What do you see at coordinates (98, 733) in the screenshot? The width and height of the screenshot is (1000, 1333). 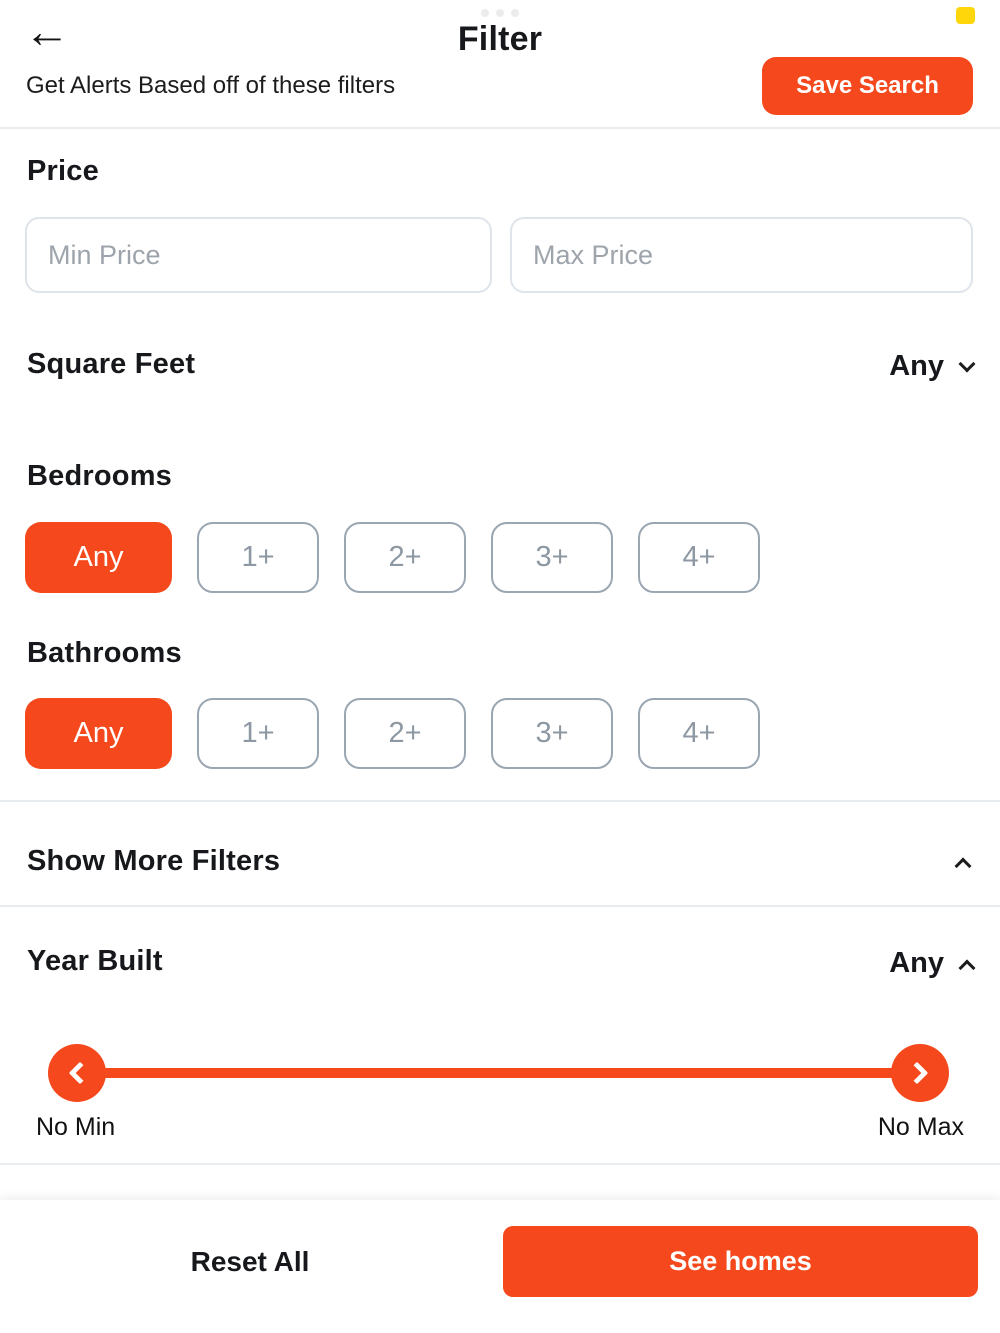 I see `bathrooms-option-any: Any` at bounding box center [98, 733].